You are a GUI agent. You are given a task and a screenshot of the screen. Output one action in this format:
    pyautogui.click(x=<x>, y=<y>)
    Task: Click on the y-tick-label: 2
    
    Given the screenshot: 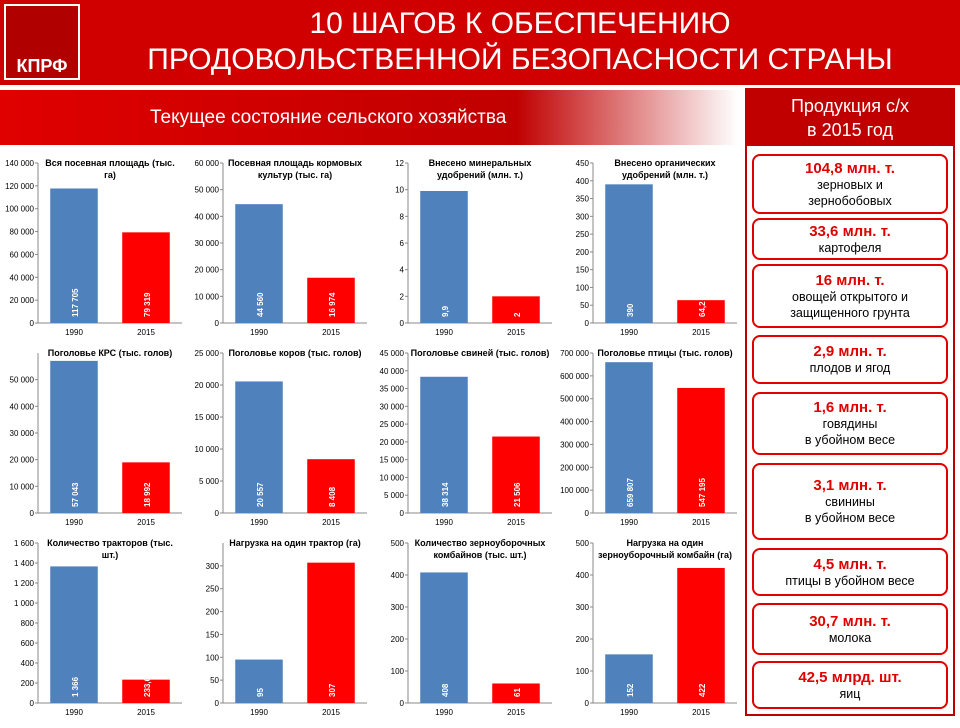 What is the action you would take?
    pyautogui.click(x=402, y=296)
    